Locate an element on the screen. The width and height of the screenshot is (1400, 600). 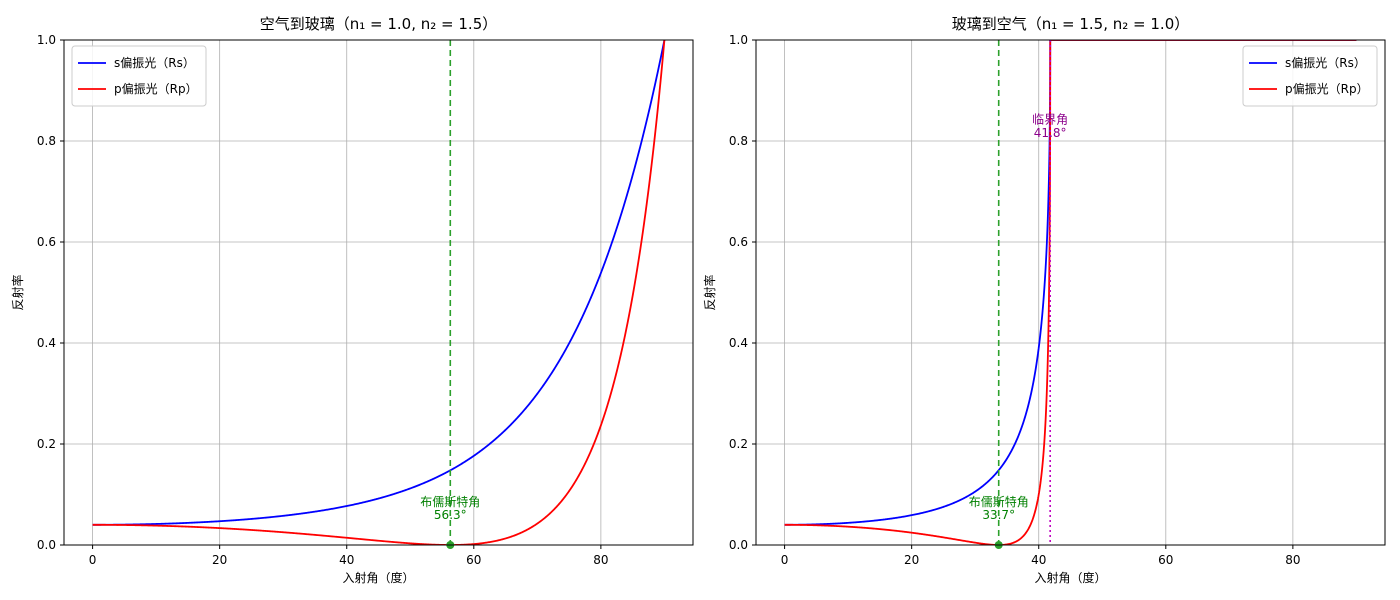
chart-title: 玻璃到空气（n₁ = 1.5, n₂ = 1.0） is located at coordinates (1071, 24).